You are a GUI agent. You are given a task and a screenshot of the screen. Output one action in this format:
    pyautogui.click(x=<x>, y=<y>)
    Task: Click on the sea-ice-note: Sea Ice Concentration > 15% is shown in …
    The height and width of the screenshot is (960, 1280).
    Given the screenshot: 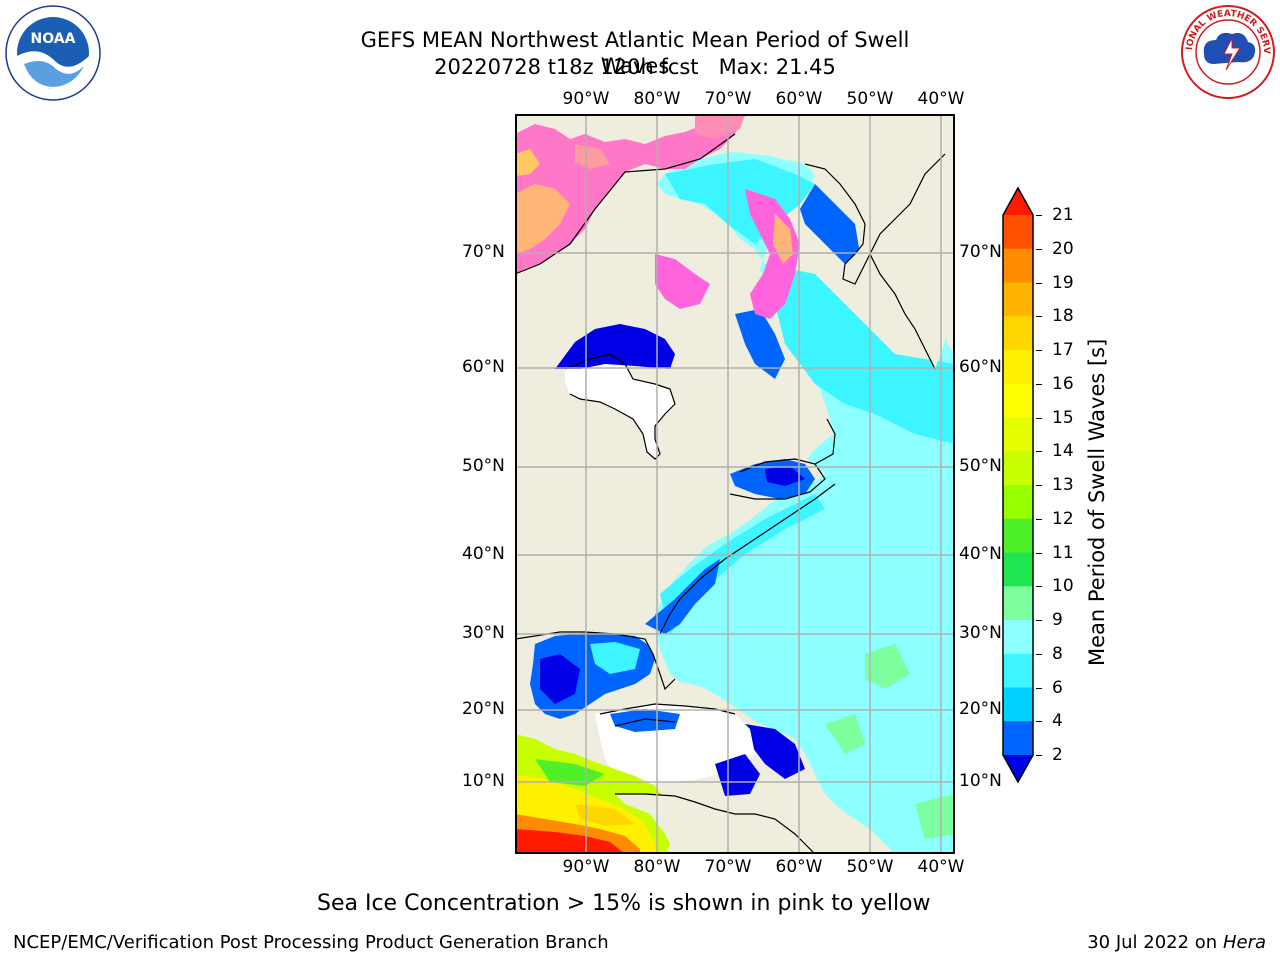 What is the action you would take?
    pyautogui.click(x=624, y=903)
    